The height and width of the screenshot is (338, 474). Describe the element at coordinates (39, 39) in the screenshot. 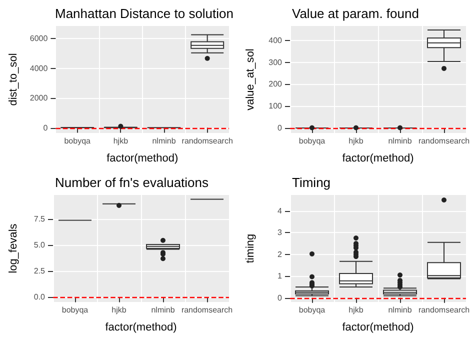

I see `y-tick-label: 6000` at that location.